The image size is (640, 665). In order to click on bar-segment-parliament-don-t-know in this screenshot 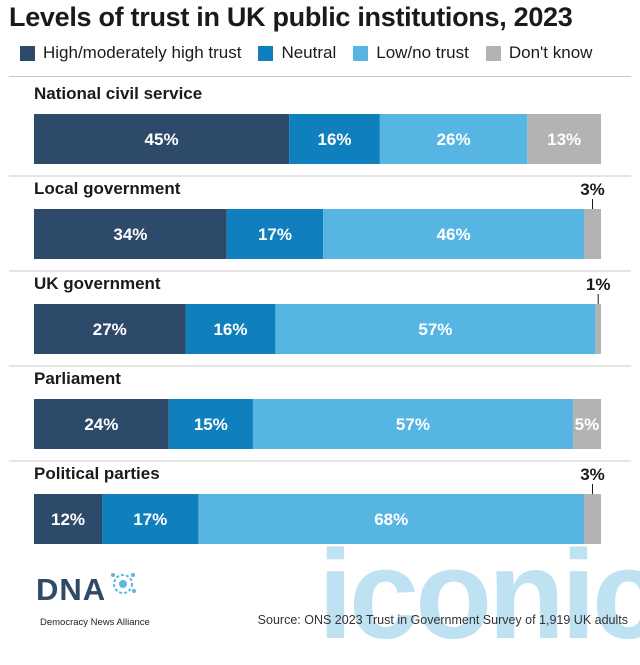, I will do `click(586, 424)`.